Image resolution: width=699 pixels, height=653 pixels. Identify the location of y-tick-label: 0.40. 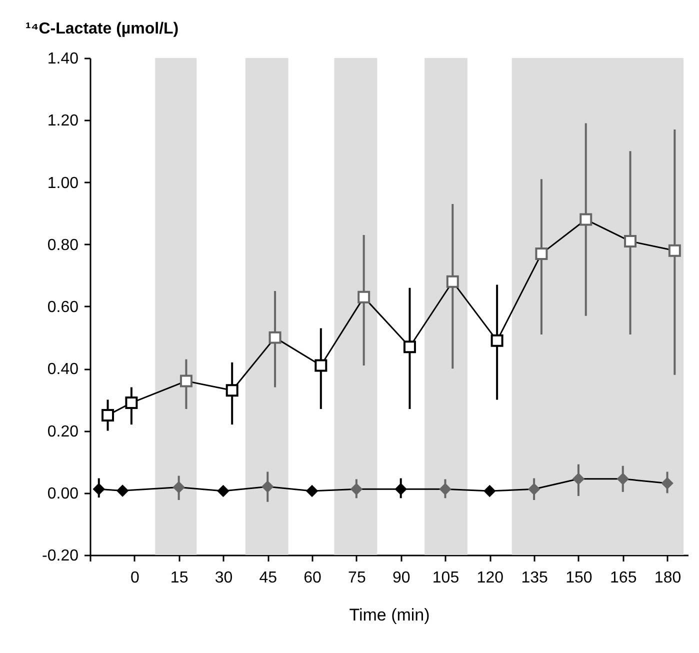
(63, 369).